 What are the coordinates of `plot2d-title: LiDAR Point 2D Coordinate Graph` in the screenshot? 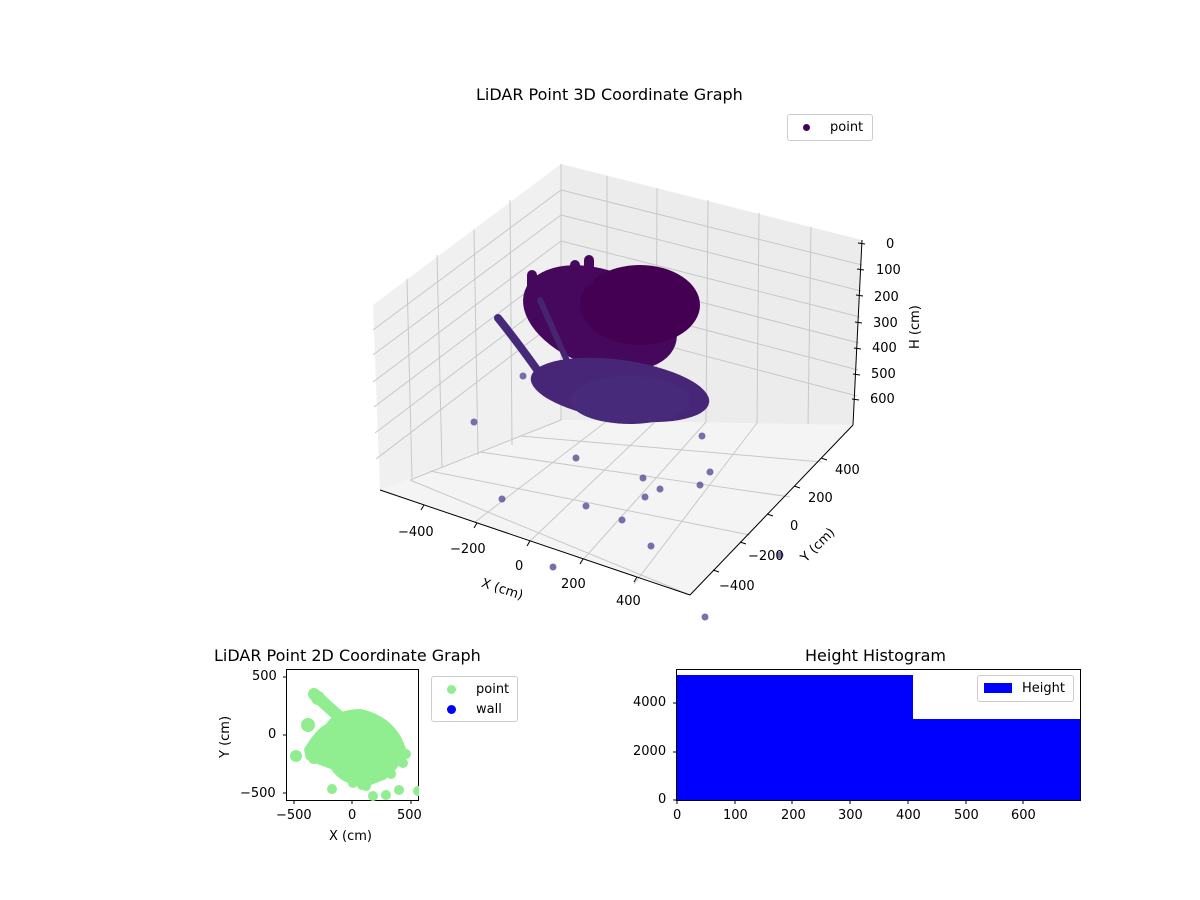 It's located at (347, 655).